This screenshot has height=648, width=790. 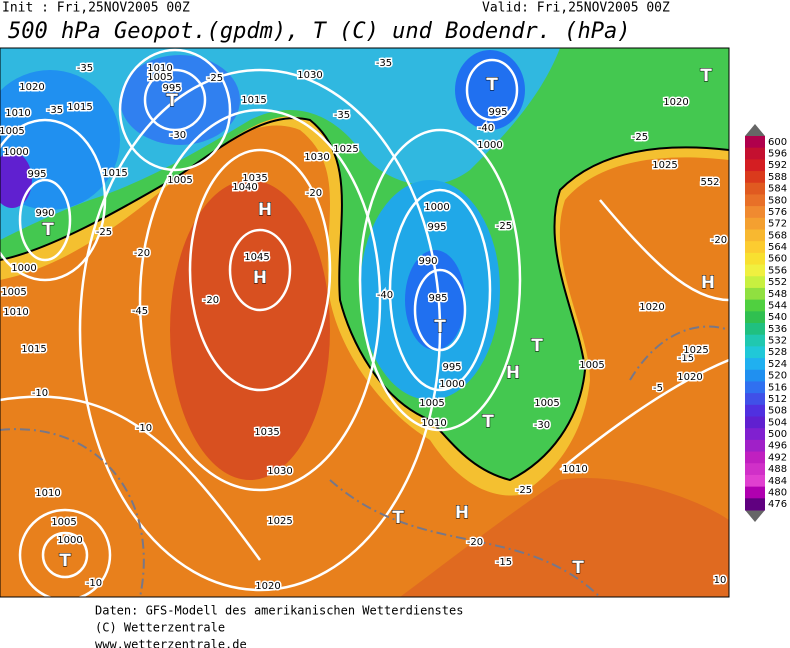 What do you see at coordinates (777, 259) in the screenshot?
I see `colorbar-label: 560` at bounding box center [777, 259].